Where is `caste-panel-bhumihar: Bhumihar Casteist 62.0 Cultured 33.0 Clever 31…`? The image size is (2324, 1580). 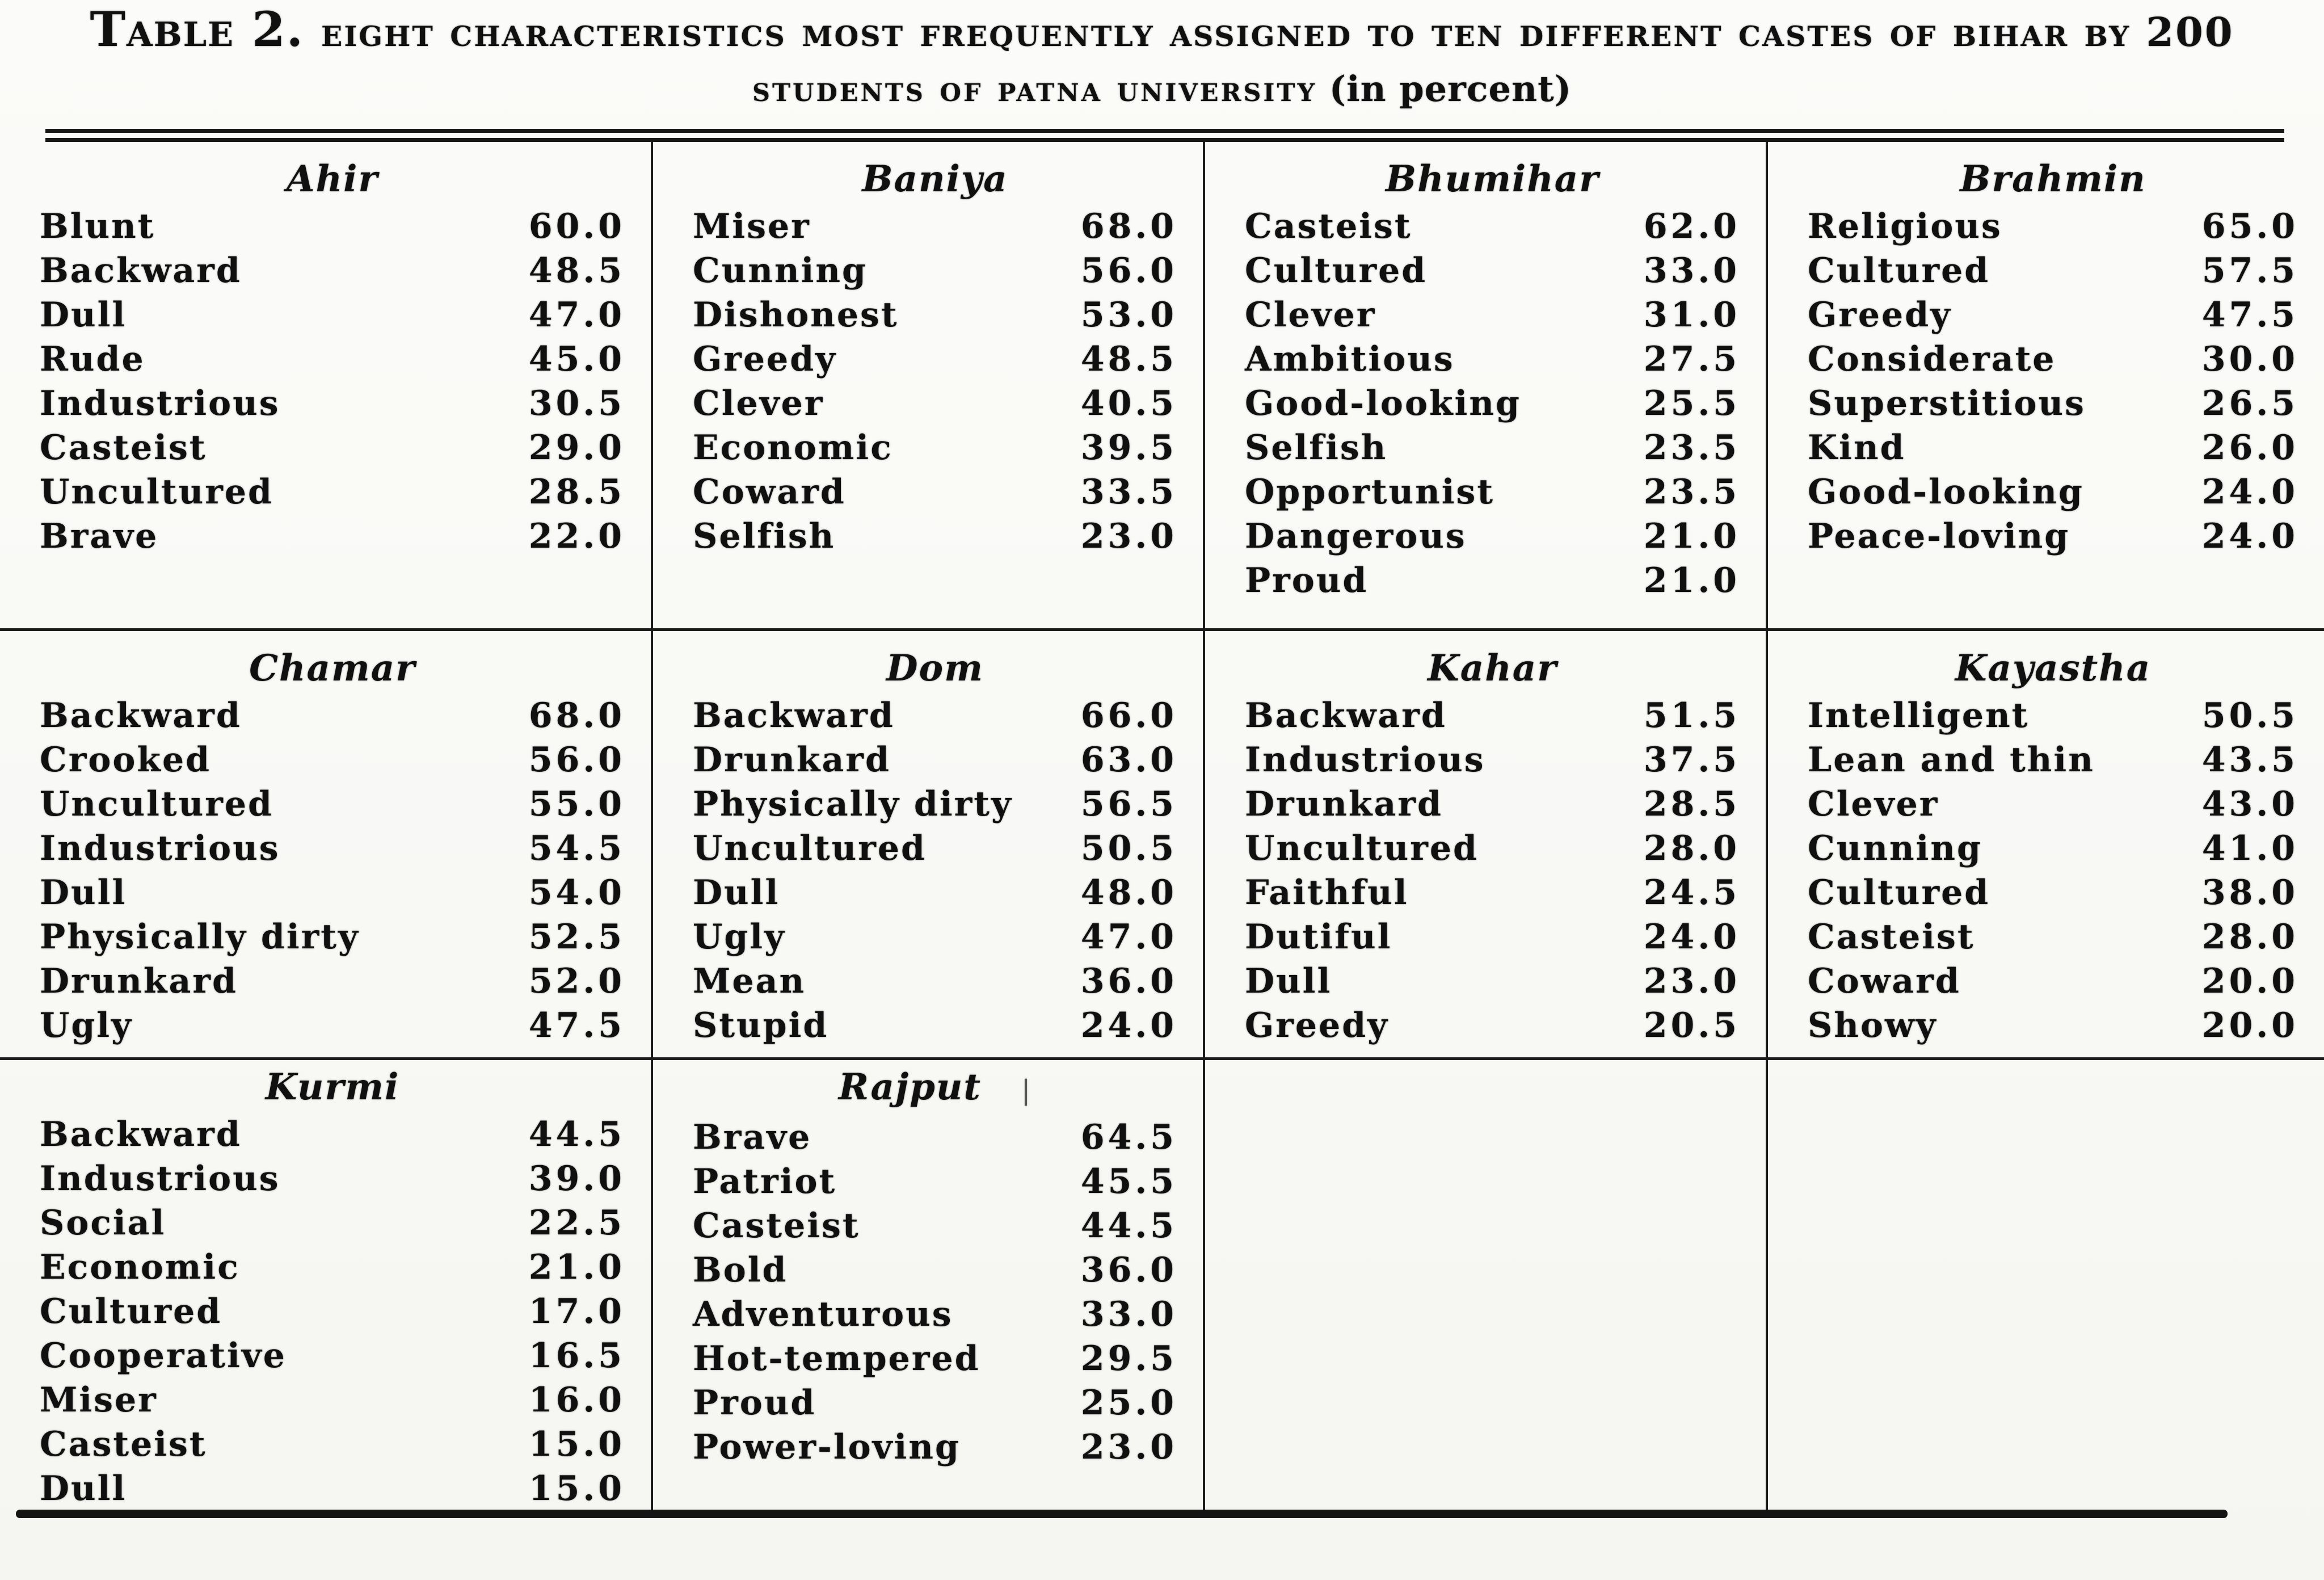
caste-panel-bhumihar: Bhumihar Casteist 62.0 Cultured 33.0 Clever 31… is located at coordinates (1484, 386).